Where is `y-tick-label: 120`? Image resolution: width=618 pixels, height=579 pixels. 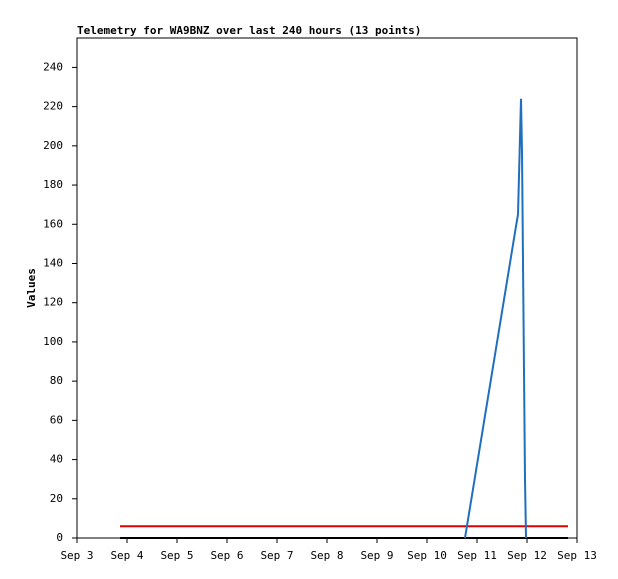 y-tick-label: 120 is located at coordinates (53, 302).